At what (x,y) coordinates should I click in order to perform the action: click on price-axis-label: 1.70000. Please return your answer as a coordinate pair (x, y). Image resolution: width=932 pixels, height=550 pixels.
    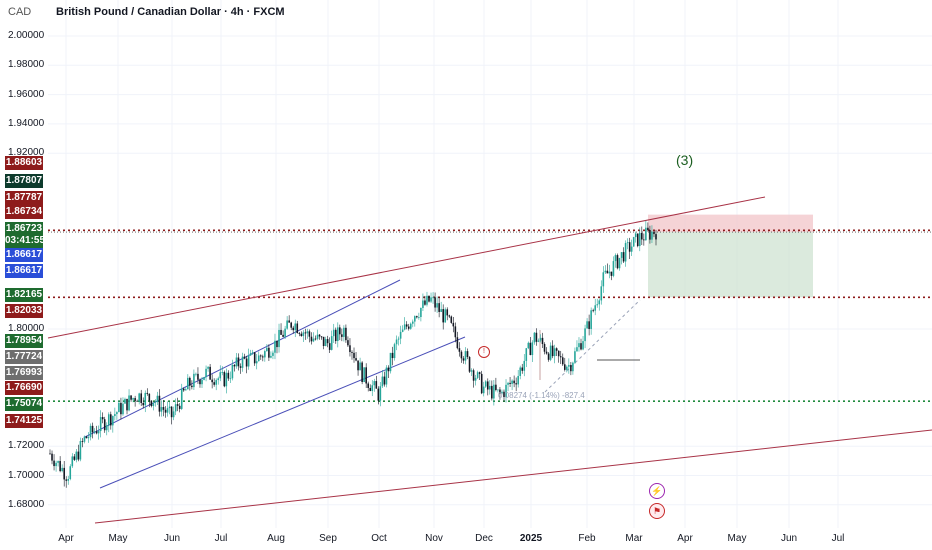
    Looking at the image, I should click on (26, 475).